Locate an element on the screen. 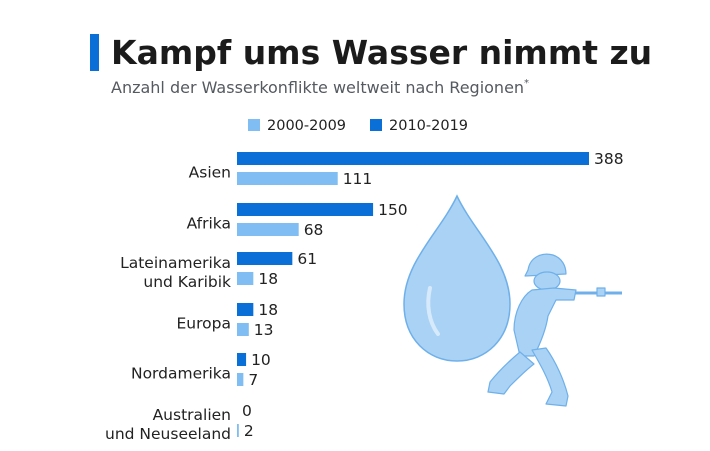 The image size is (710, 451). value-label: 13 is located at coordinates (264, 330).